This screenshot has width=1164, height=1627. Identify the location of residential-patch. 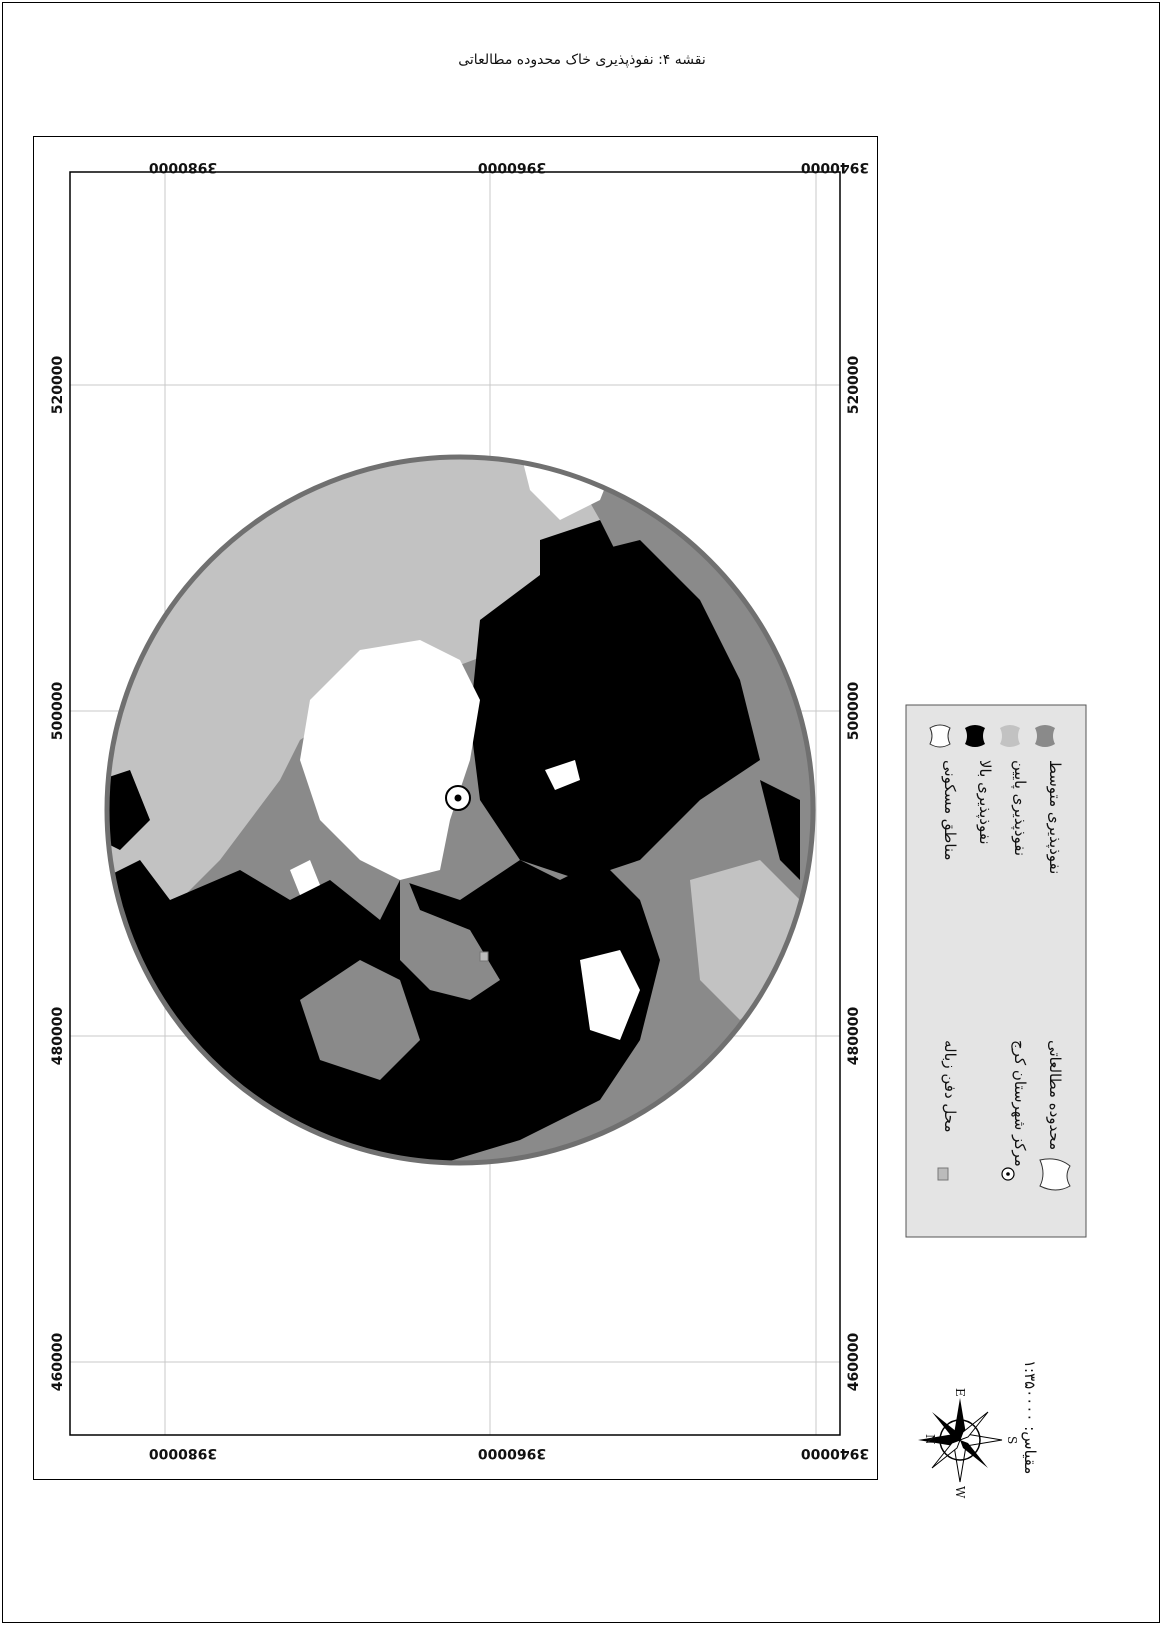
(305, 877).